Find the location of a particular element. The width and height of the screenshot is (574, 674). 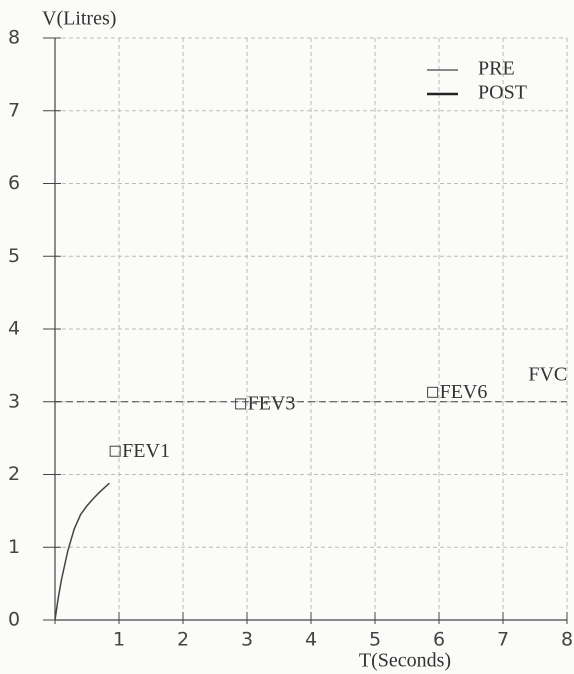

y-tick-label: 0 is located at coordinates (14, 620).